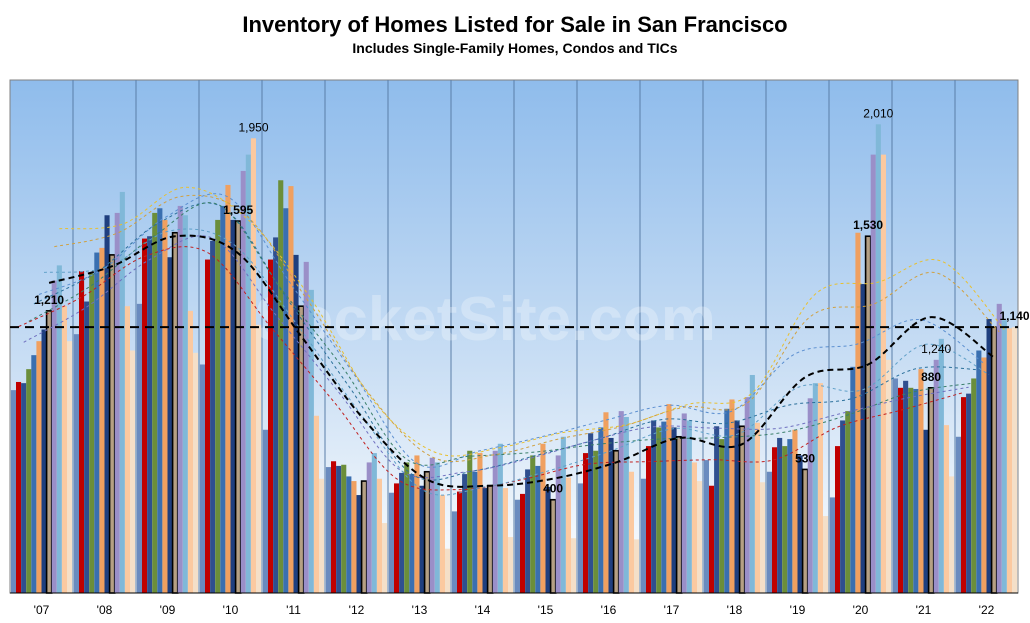  Describe the element at coordinates (357, 610) in the screenshot. I see `x-tick-label: '12` at that location.